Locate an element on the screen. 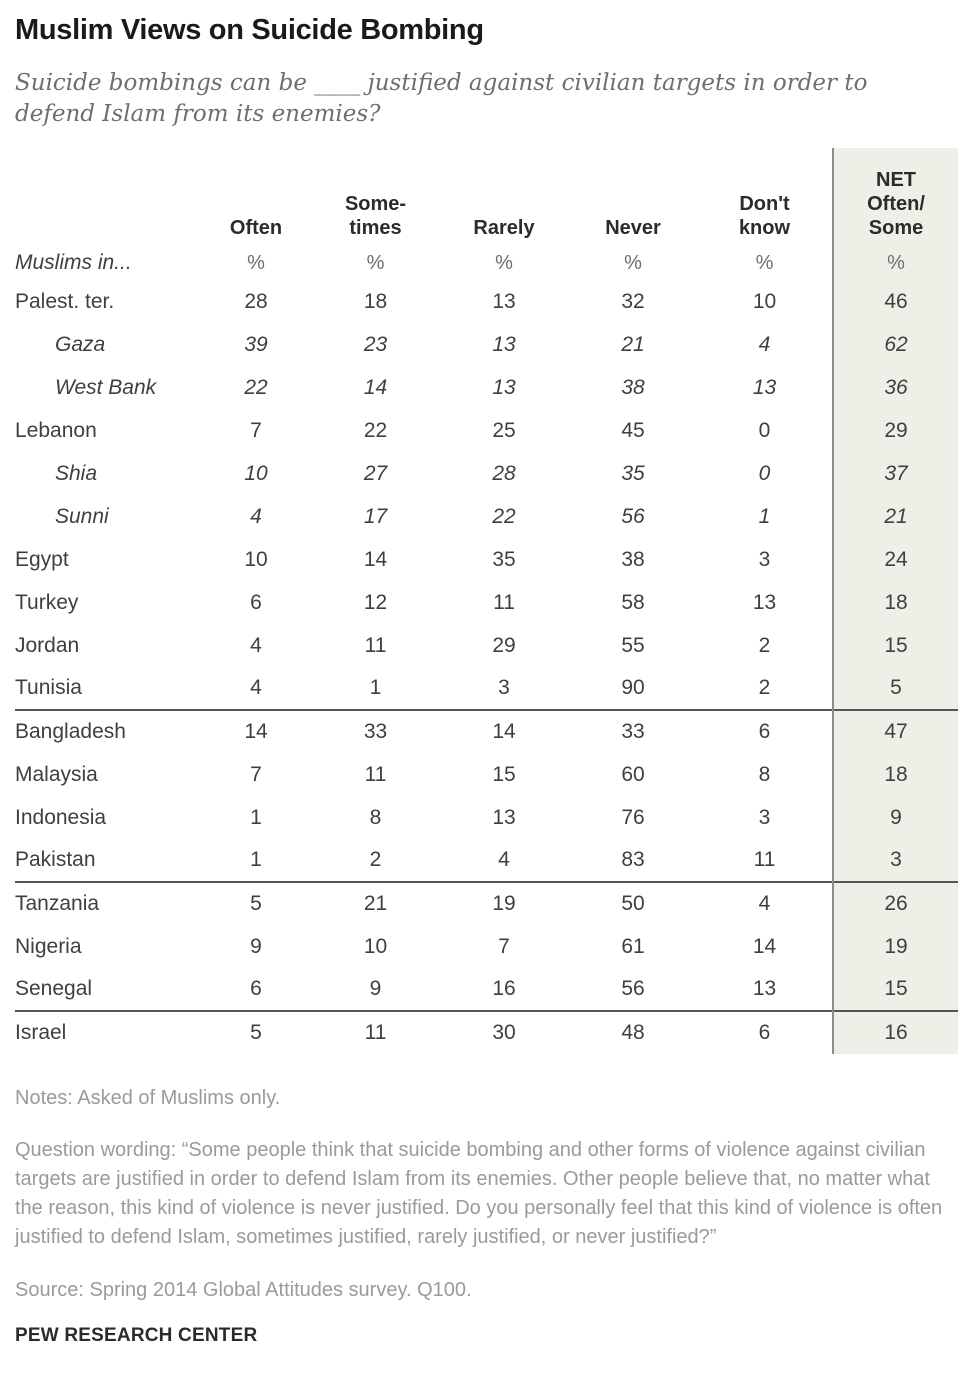 This screenshot has width=980, height=1386. unit-percent-rarely: % is located at coordinates (504, 262).